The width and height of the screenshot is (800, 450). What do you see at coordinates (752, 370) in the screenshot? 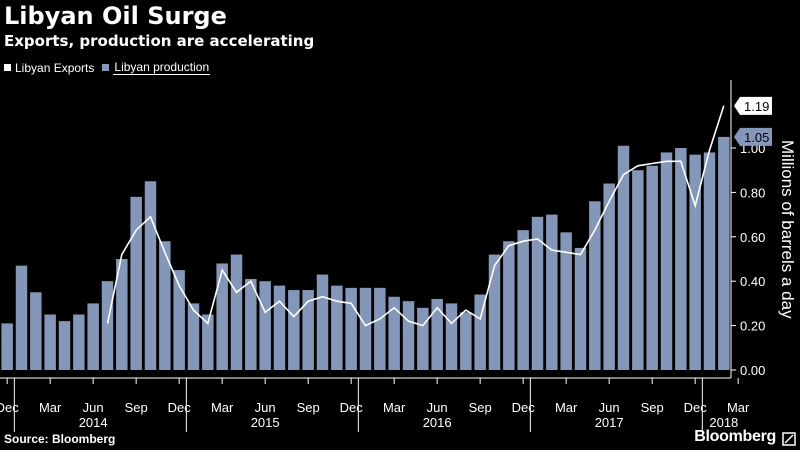
I see `y-tick-label: 0.00` at bounding box center [752, 370].